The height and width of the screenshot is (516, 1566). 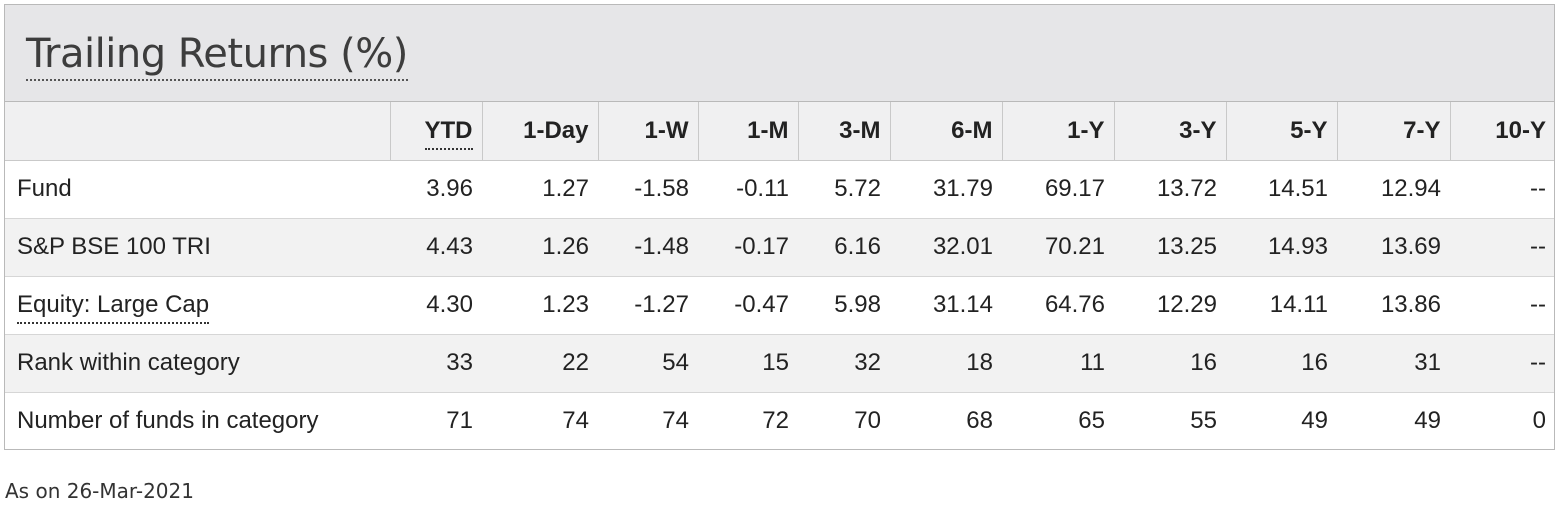 What do you see at coordinates (843, 131) in the screenshot?
I see `column-header-3-m: 3-M` at bounding box center [843, 131].